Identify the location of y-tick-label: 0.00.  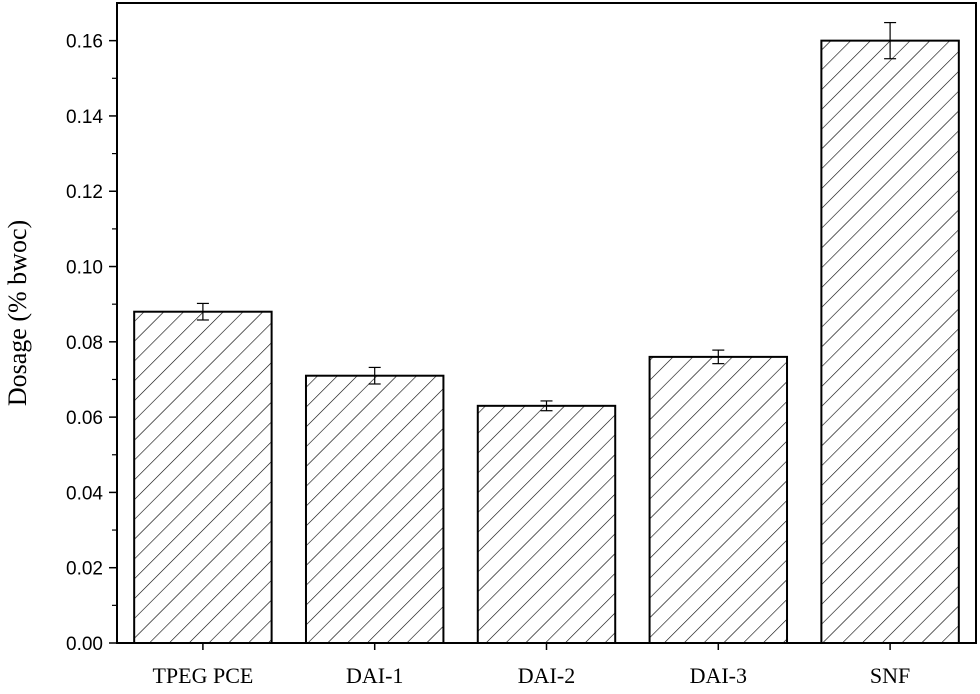
(84, 644).